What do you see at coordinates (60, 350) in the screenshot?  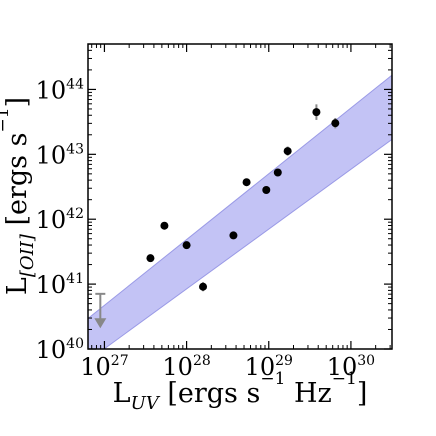 I see `y-tick-label: 1040` at bounding box center [60, 350].